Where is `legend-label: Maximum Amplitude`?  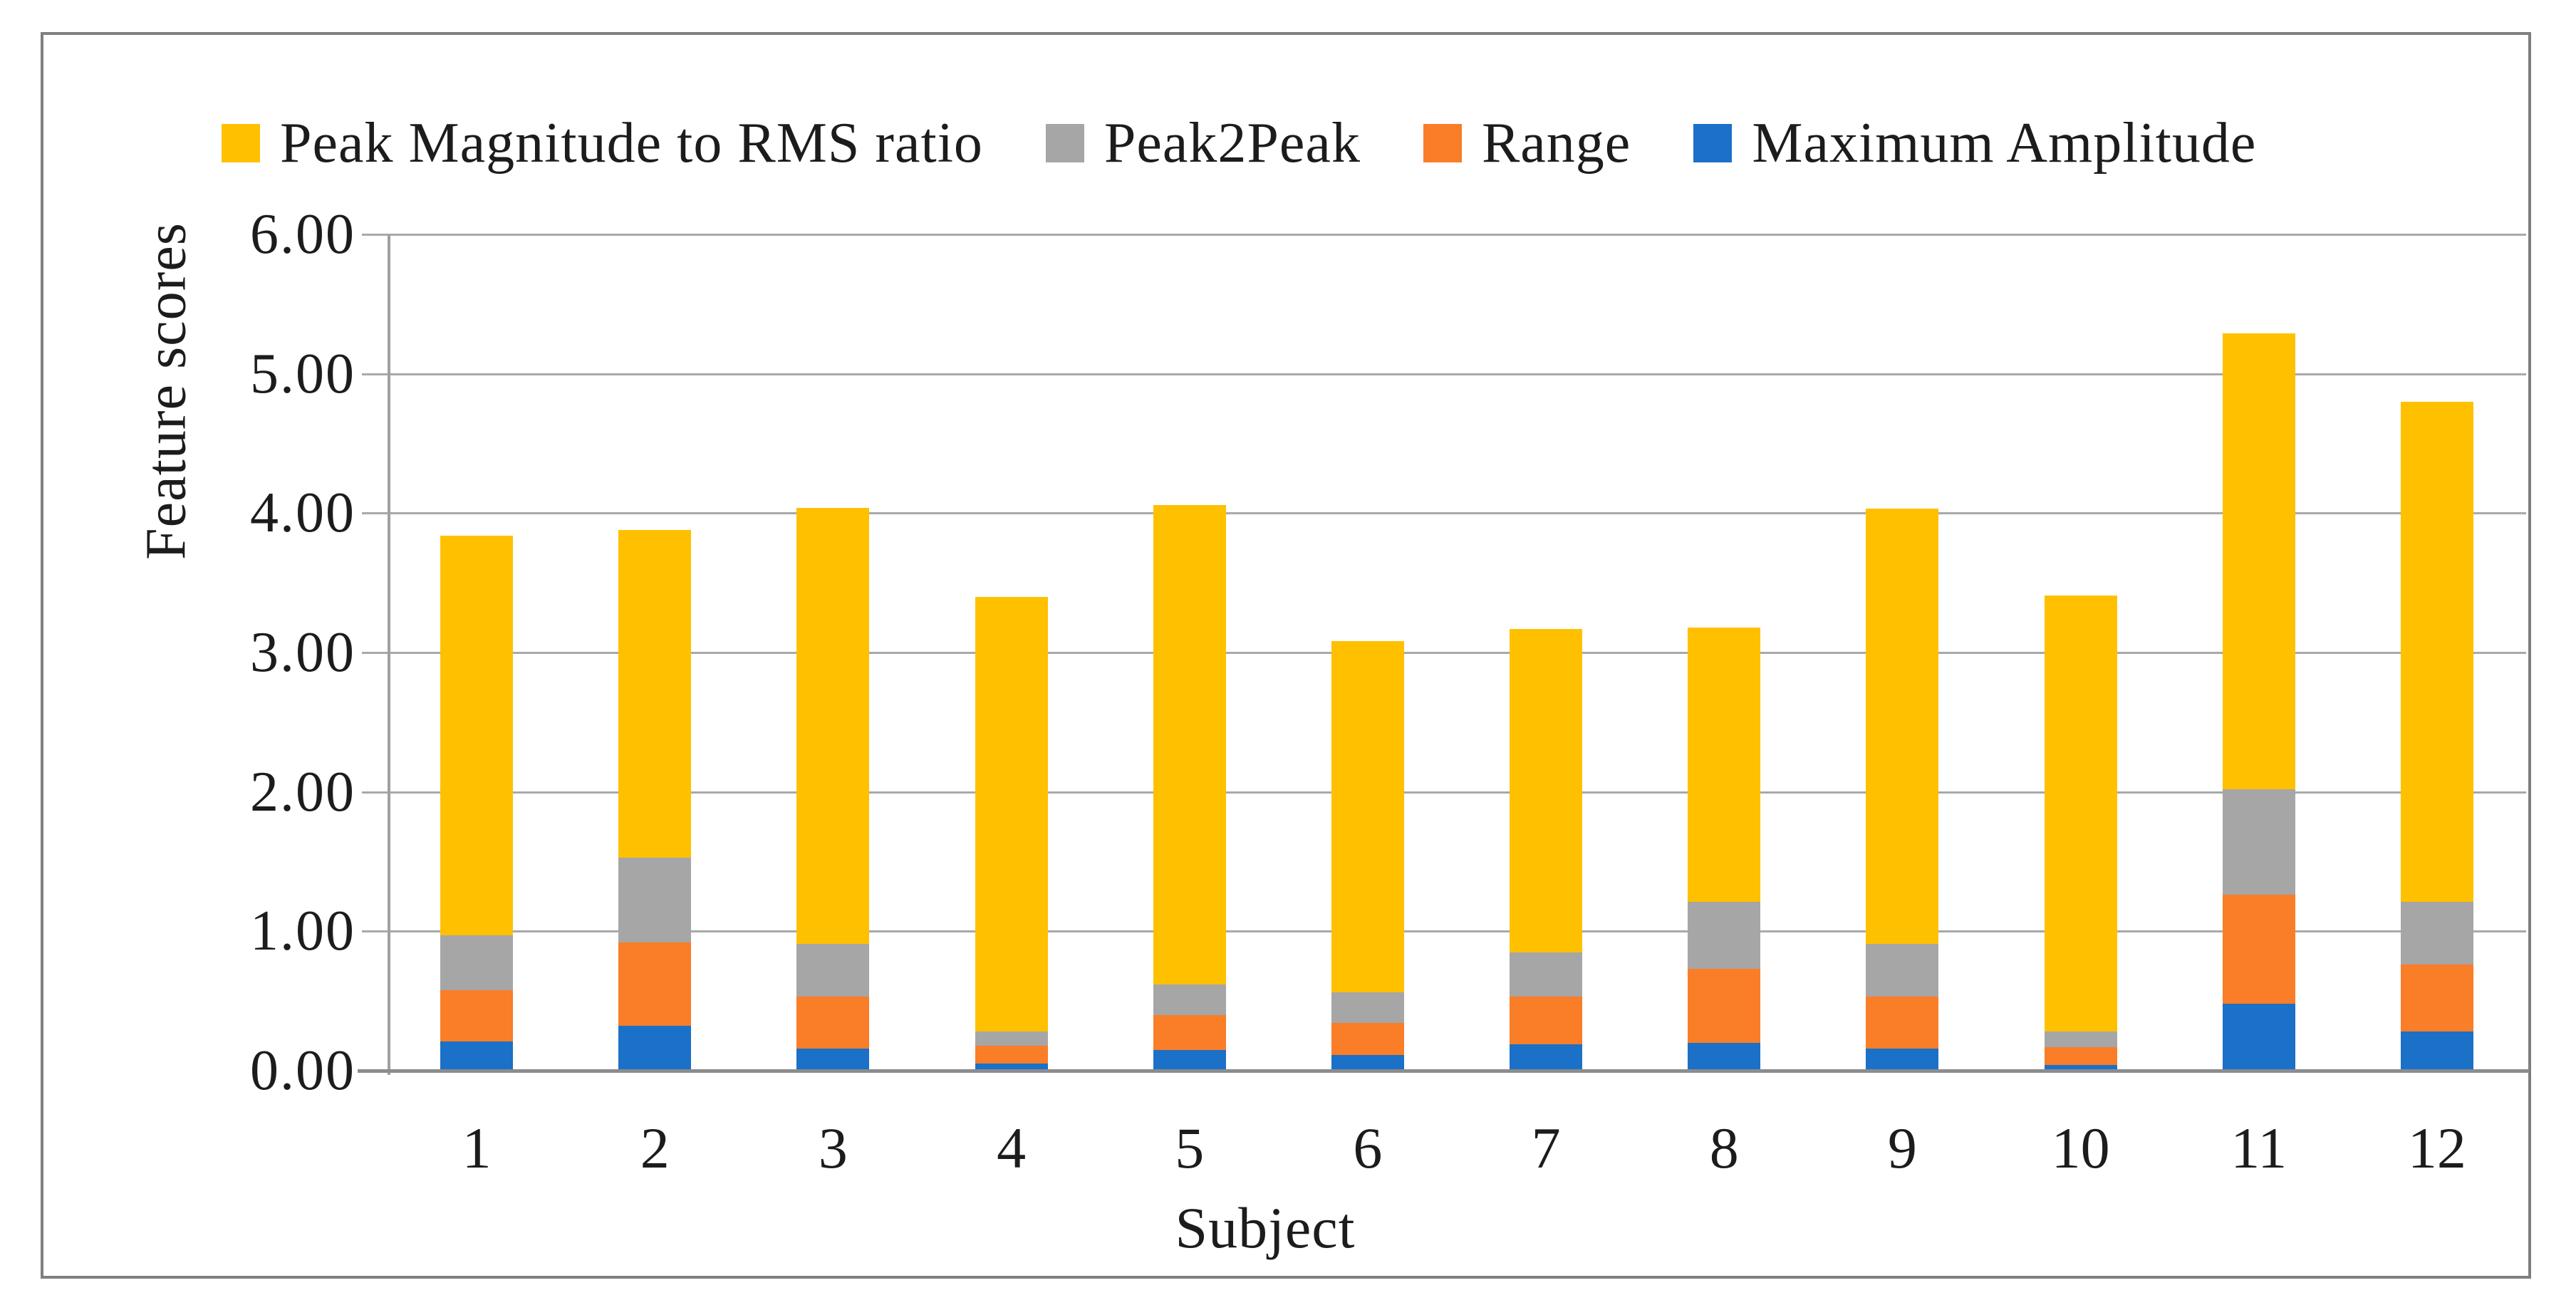 legend-label: Maximum Amplitude is located at coordinates (2004, 143).